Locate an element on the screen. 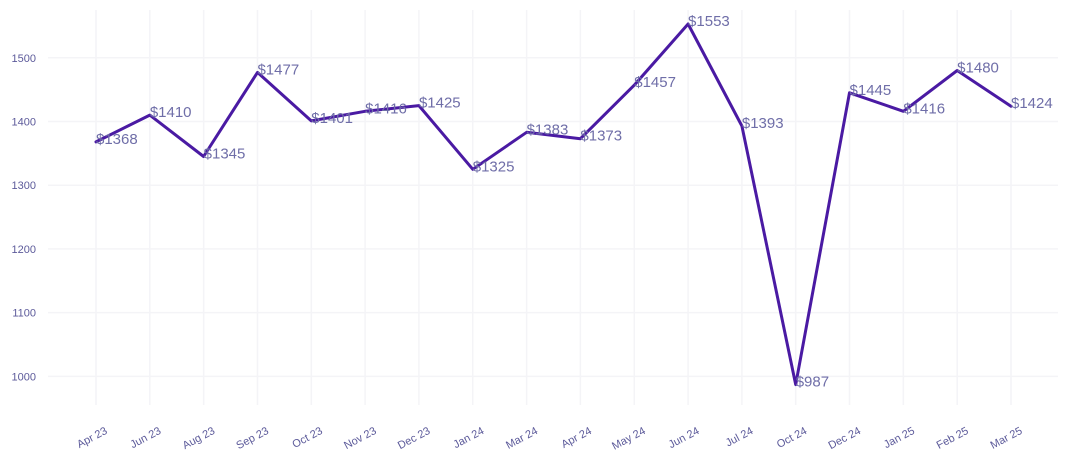 The height and width of the screenshot is (465, 1070). y-tick-label: 1200 is located at coordinates (24, 250).